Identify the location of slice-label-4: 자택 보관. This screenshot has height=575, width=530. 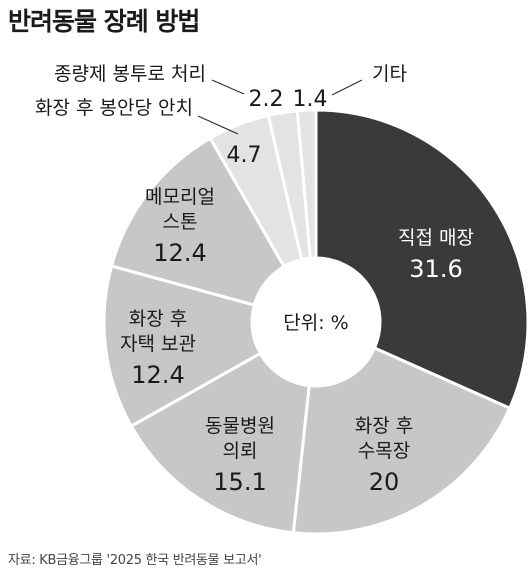
(158, 344).